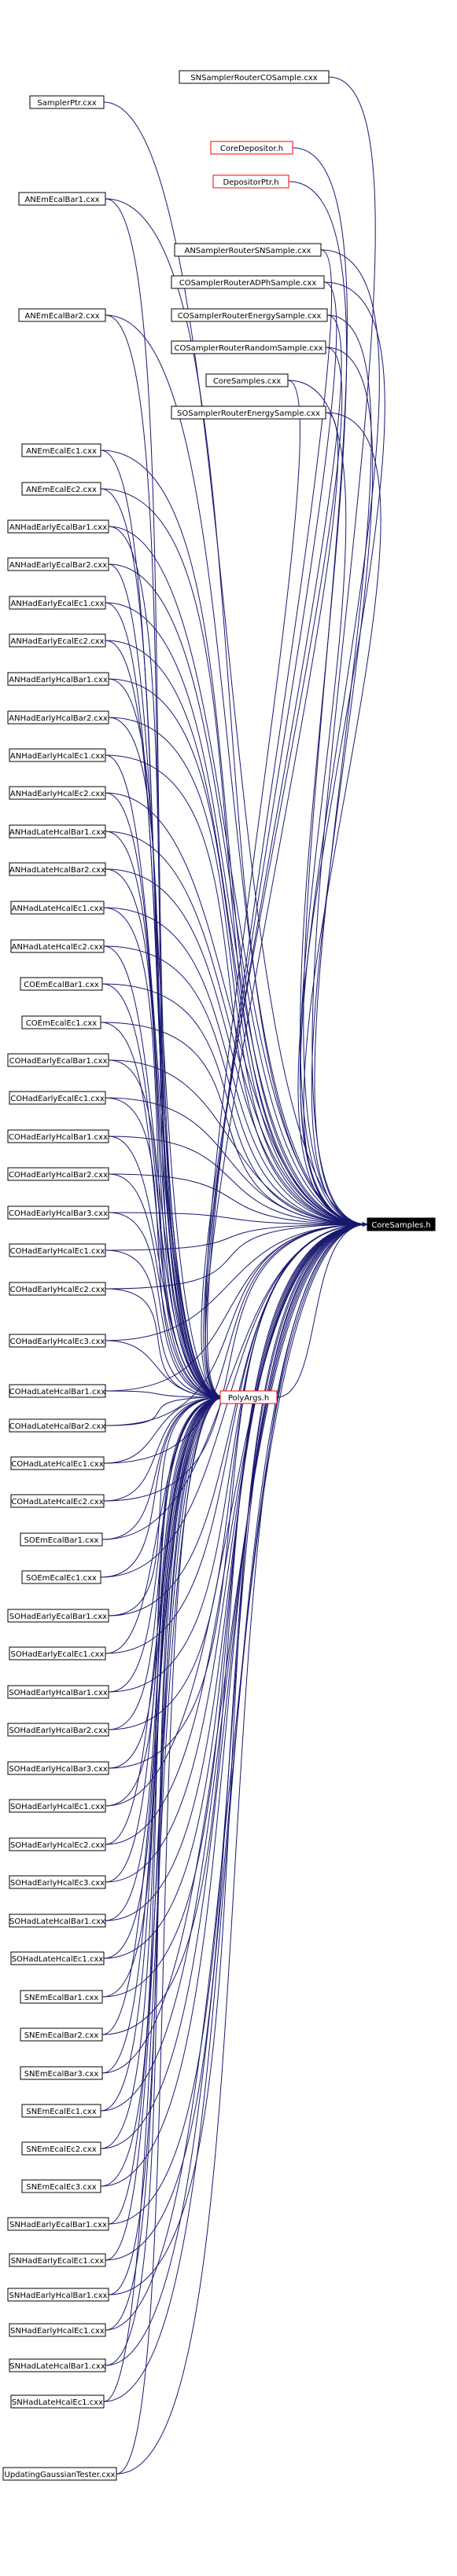 The height and width of the screenshot is (2576, 457). I want to click on node-label: SOHadEarlyHcalBar3.cxx, so click(58, 1770).